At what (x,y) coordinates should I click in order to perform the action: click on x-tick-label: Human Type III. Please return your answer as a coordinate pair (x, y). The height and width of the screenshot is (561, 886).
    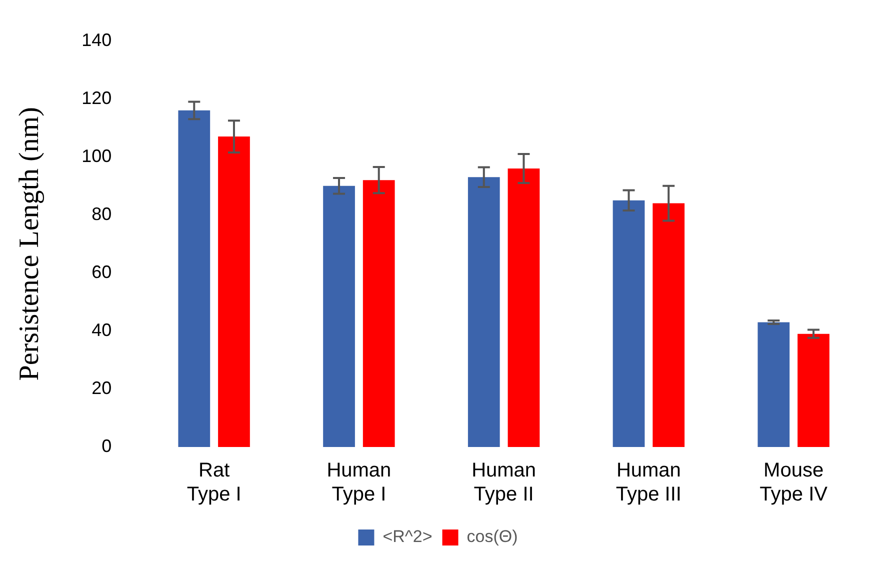
    Looking at the image, I should click on (649, 483).